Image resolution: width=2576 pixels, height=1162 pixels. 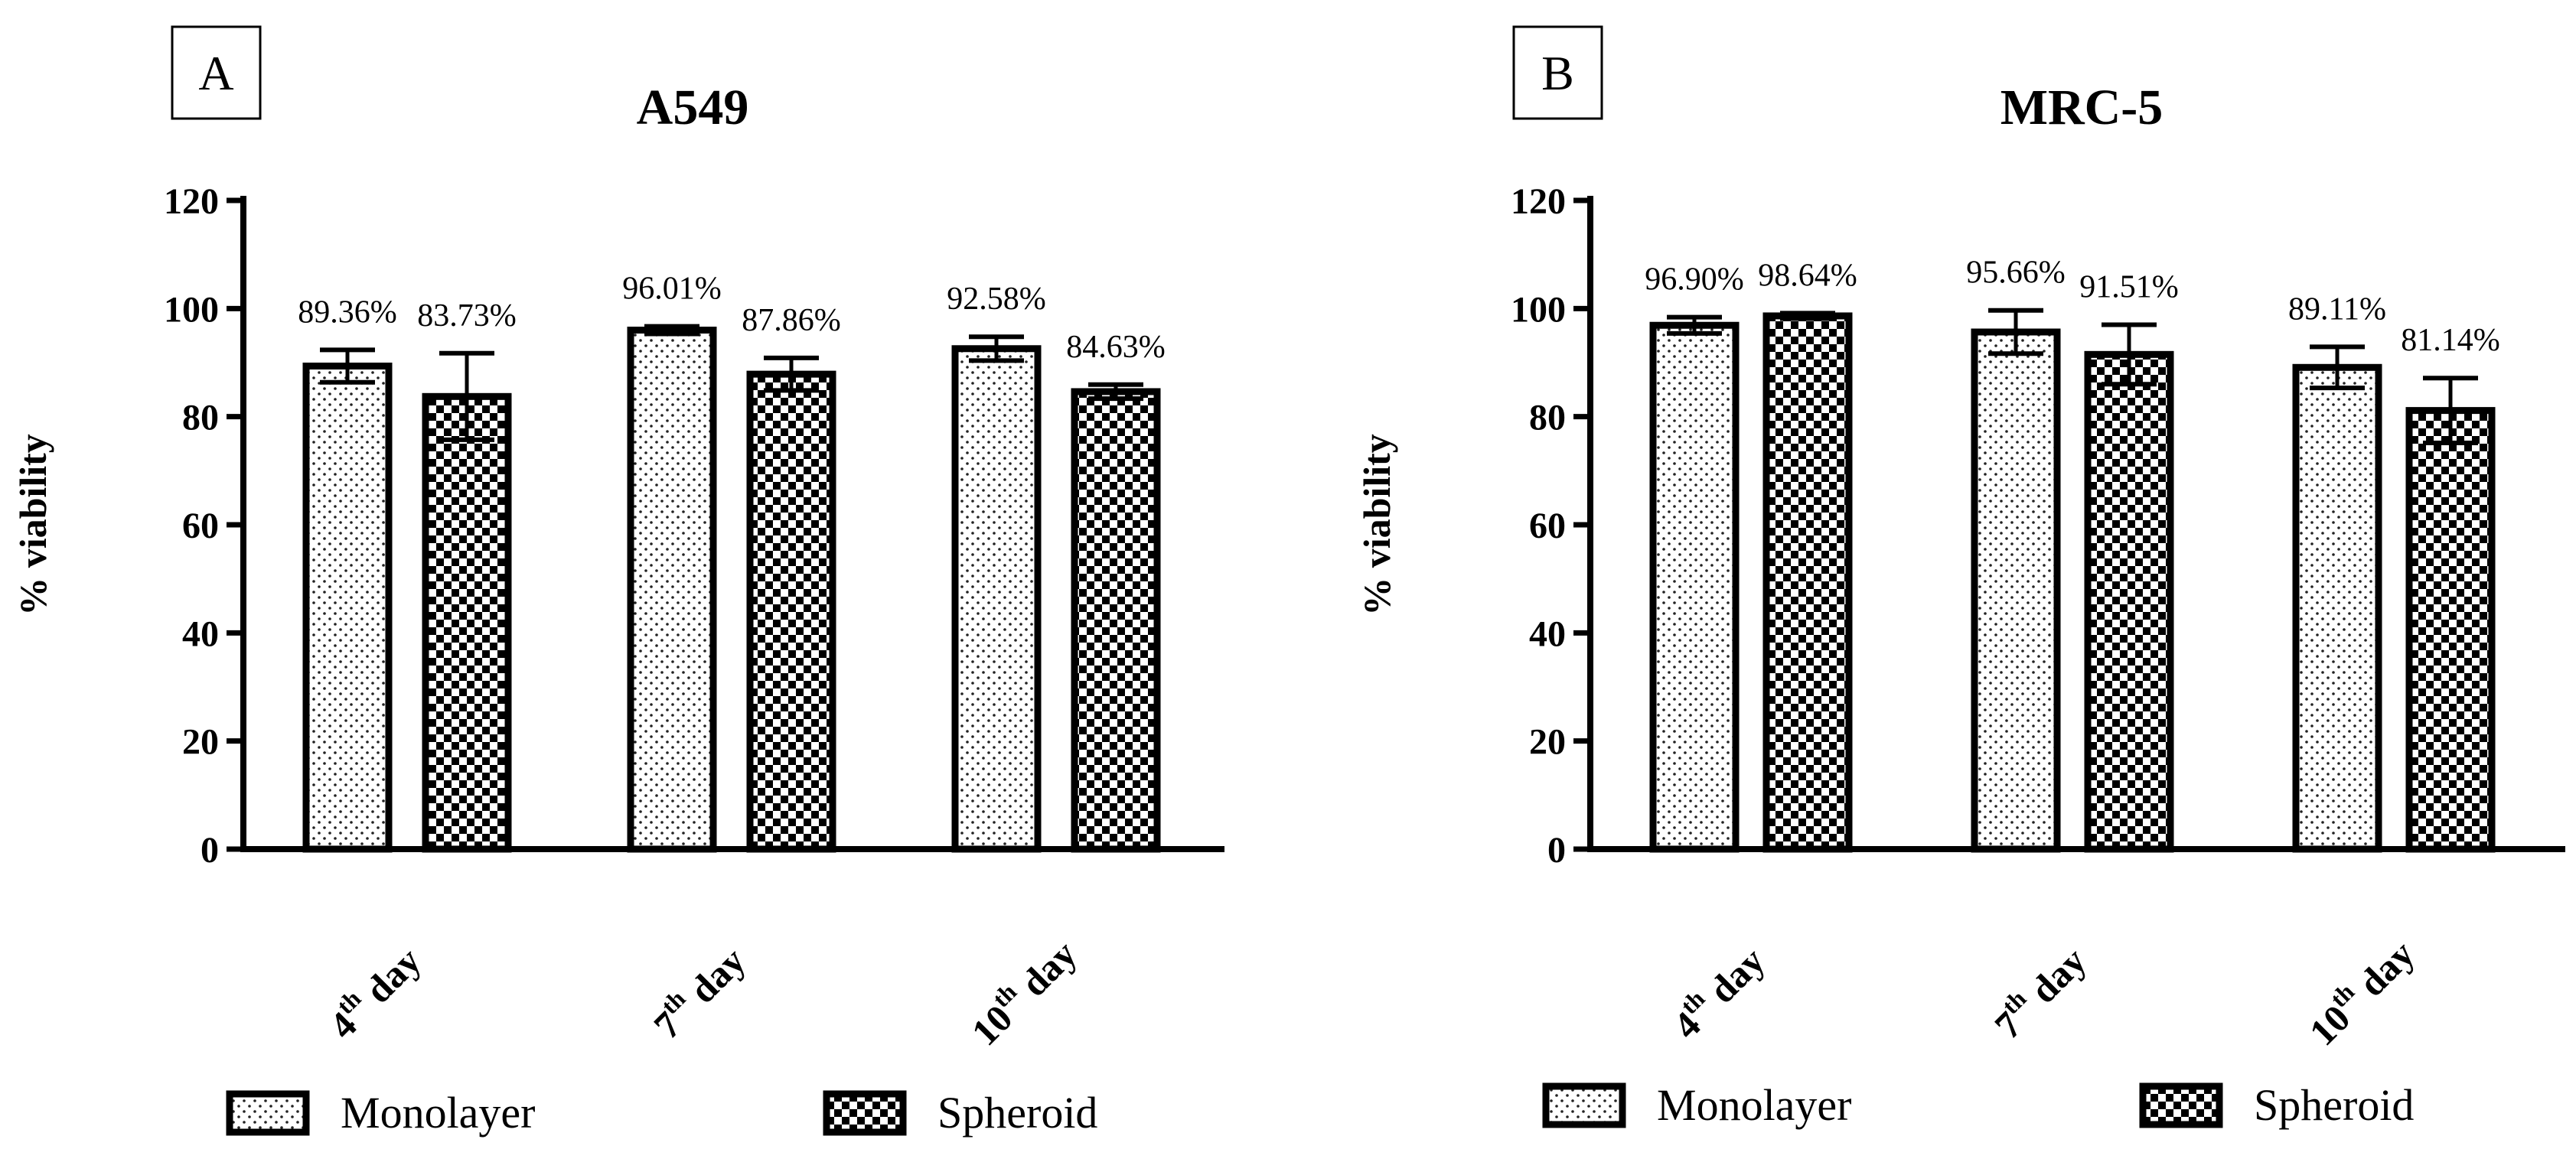 What do you see at coordinates (1694, 280) in the screenshot?
I see `data-label: 96.90%` at bounding box center [1694, 280].